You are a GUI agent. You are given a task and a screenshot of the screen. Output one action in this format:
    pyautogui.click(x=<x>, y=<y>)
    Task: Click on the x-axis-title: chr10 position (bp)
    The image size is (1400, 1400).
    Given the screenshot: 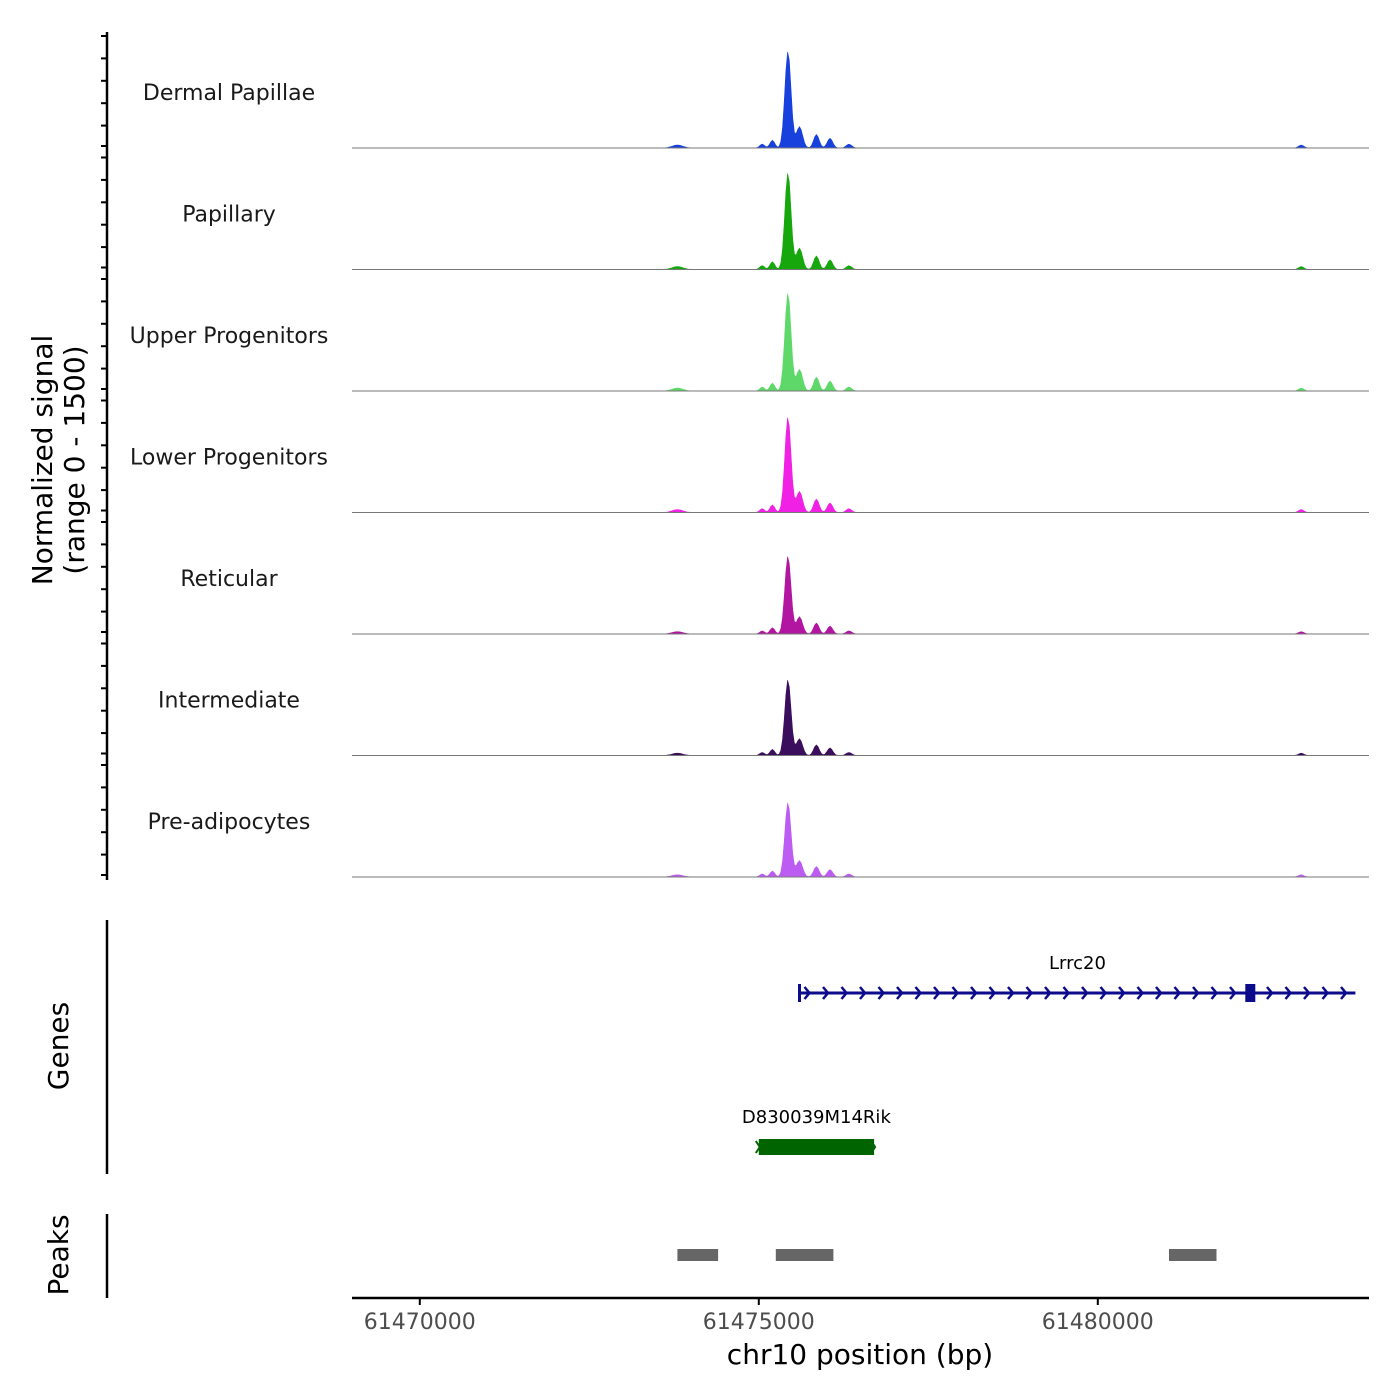 What is the action you would take?
    pyautogui.click(x=860, y=1354)
    